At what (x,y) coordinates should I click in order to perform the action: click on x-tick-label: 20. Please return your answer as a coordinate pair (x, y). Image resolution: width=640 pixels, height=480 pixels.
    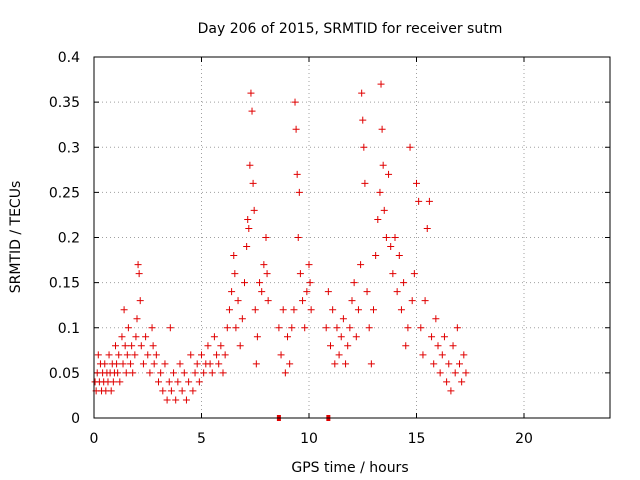
    Looking at the image, I should click on (524, 439).